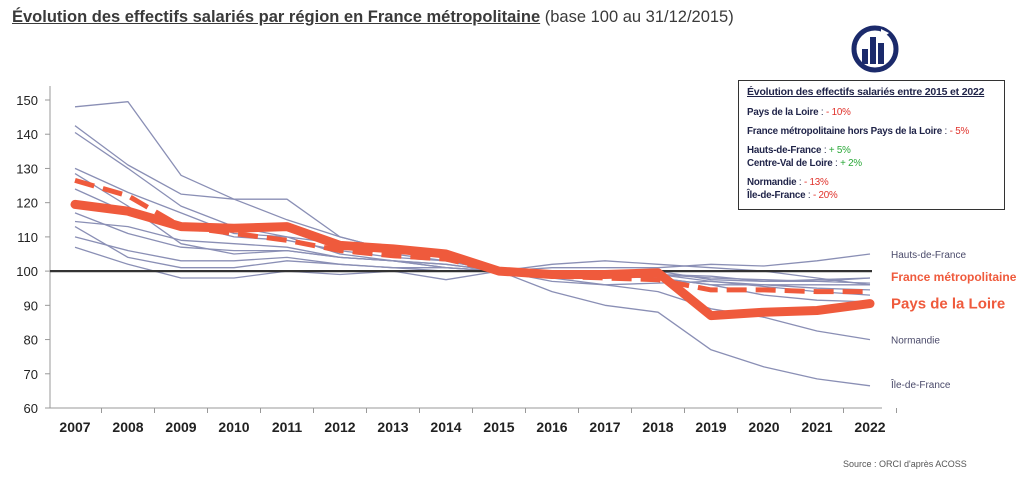 The width and height of the screenshot is (1024, 481). I want to click on series-end-label: Normandie, so click(915, 341).